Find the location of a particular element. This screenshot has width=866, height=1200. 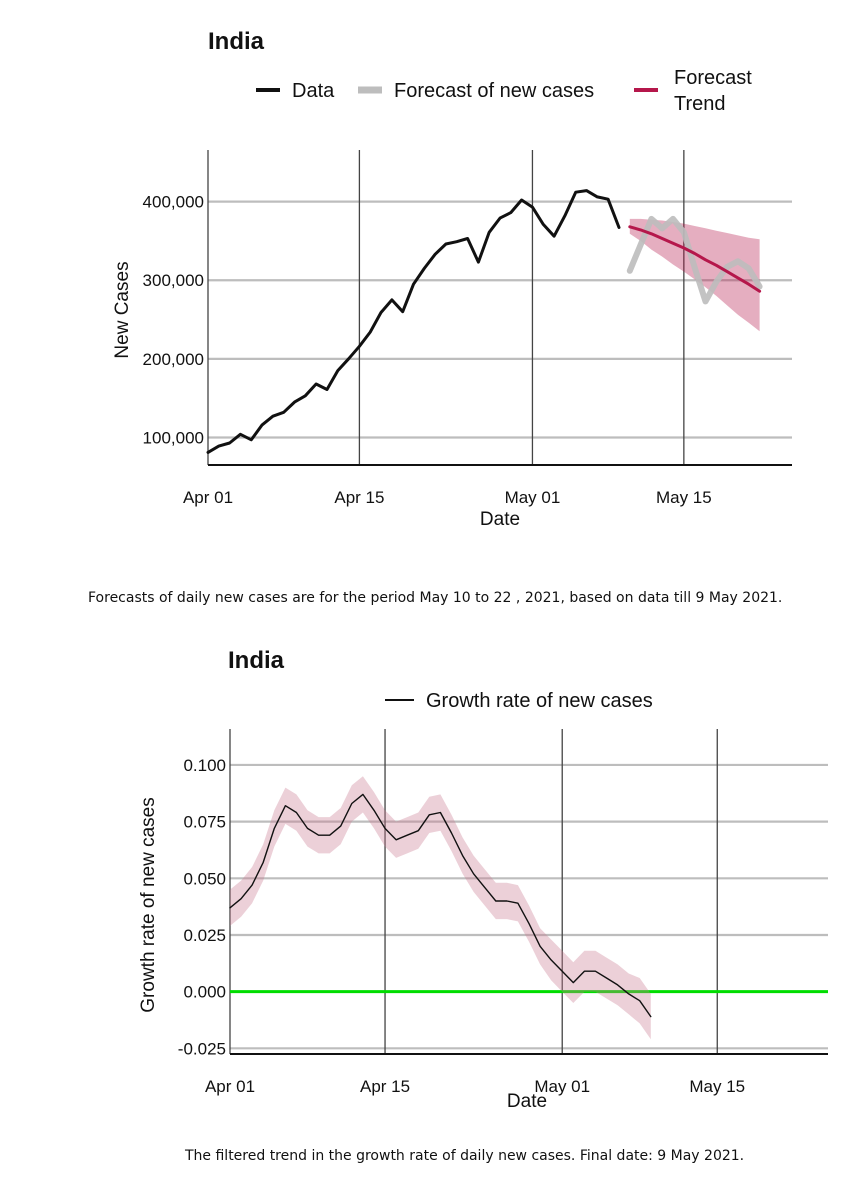

growth-rate-of-new-cases-confidence-band is located at coordinates (440, 908).